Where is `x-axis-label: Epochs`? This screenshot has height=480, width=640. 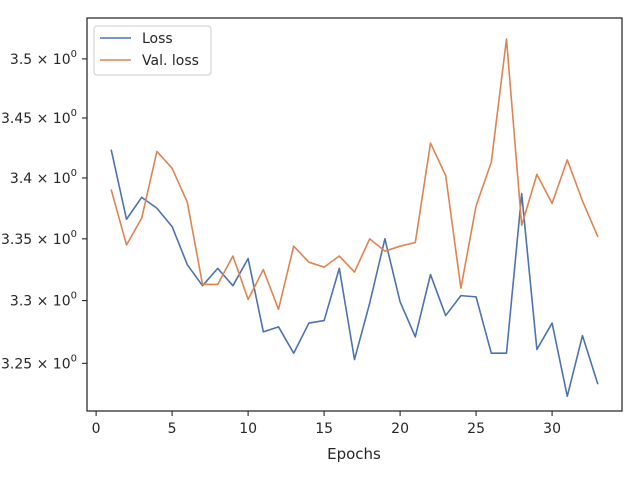
x-axis-label: Epochs is located at coordinates (354, 454).